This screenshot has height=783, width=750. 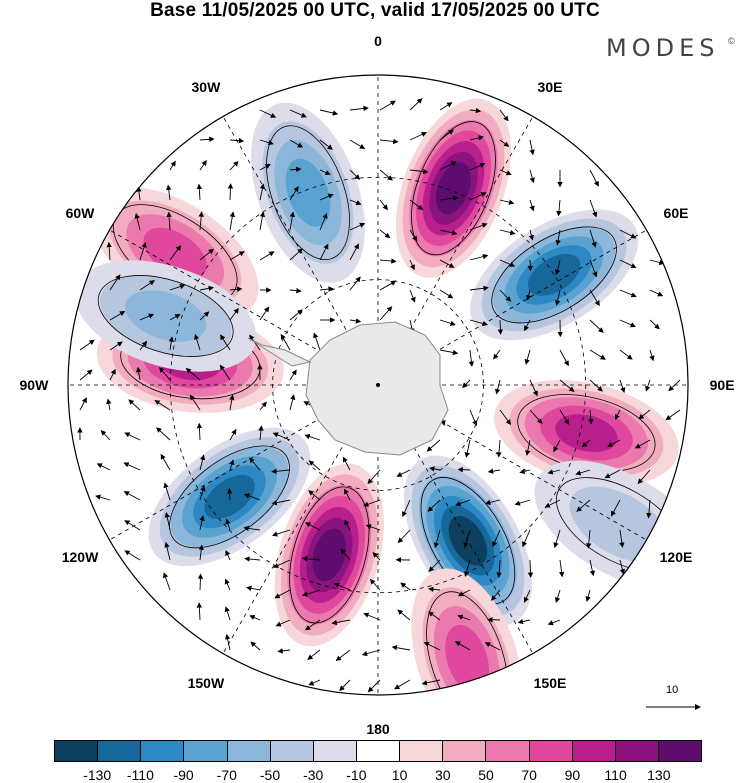 What do you see at coordinates (313, 775) in the screenshot?
I see `colorbar-tick-label: -30` at bounding box center [313, 775].